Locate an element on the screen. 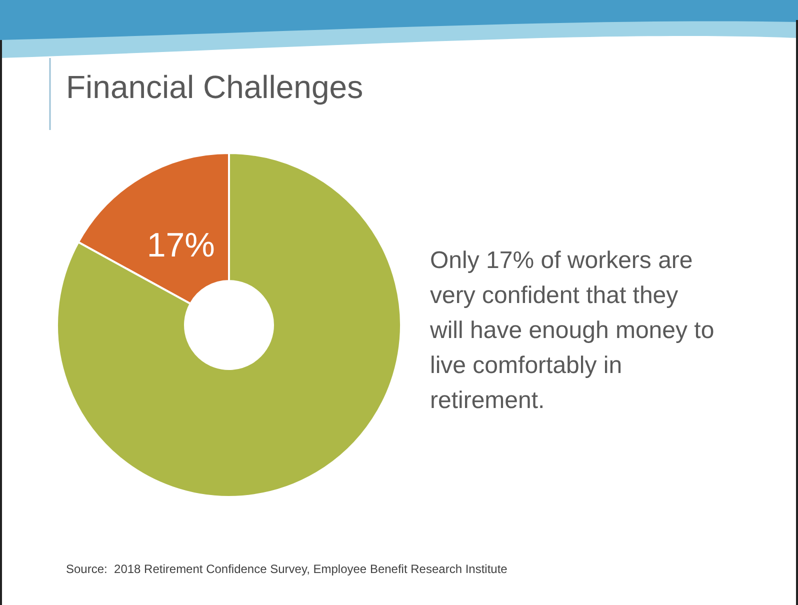 The width and height of the screenshot is (798, 605). chart-title: Financial Challenges is located at coordinates (215, 87).